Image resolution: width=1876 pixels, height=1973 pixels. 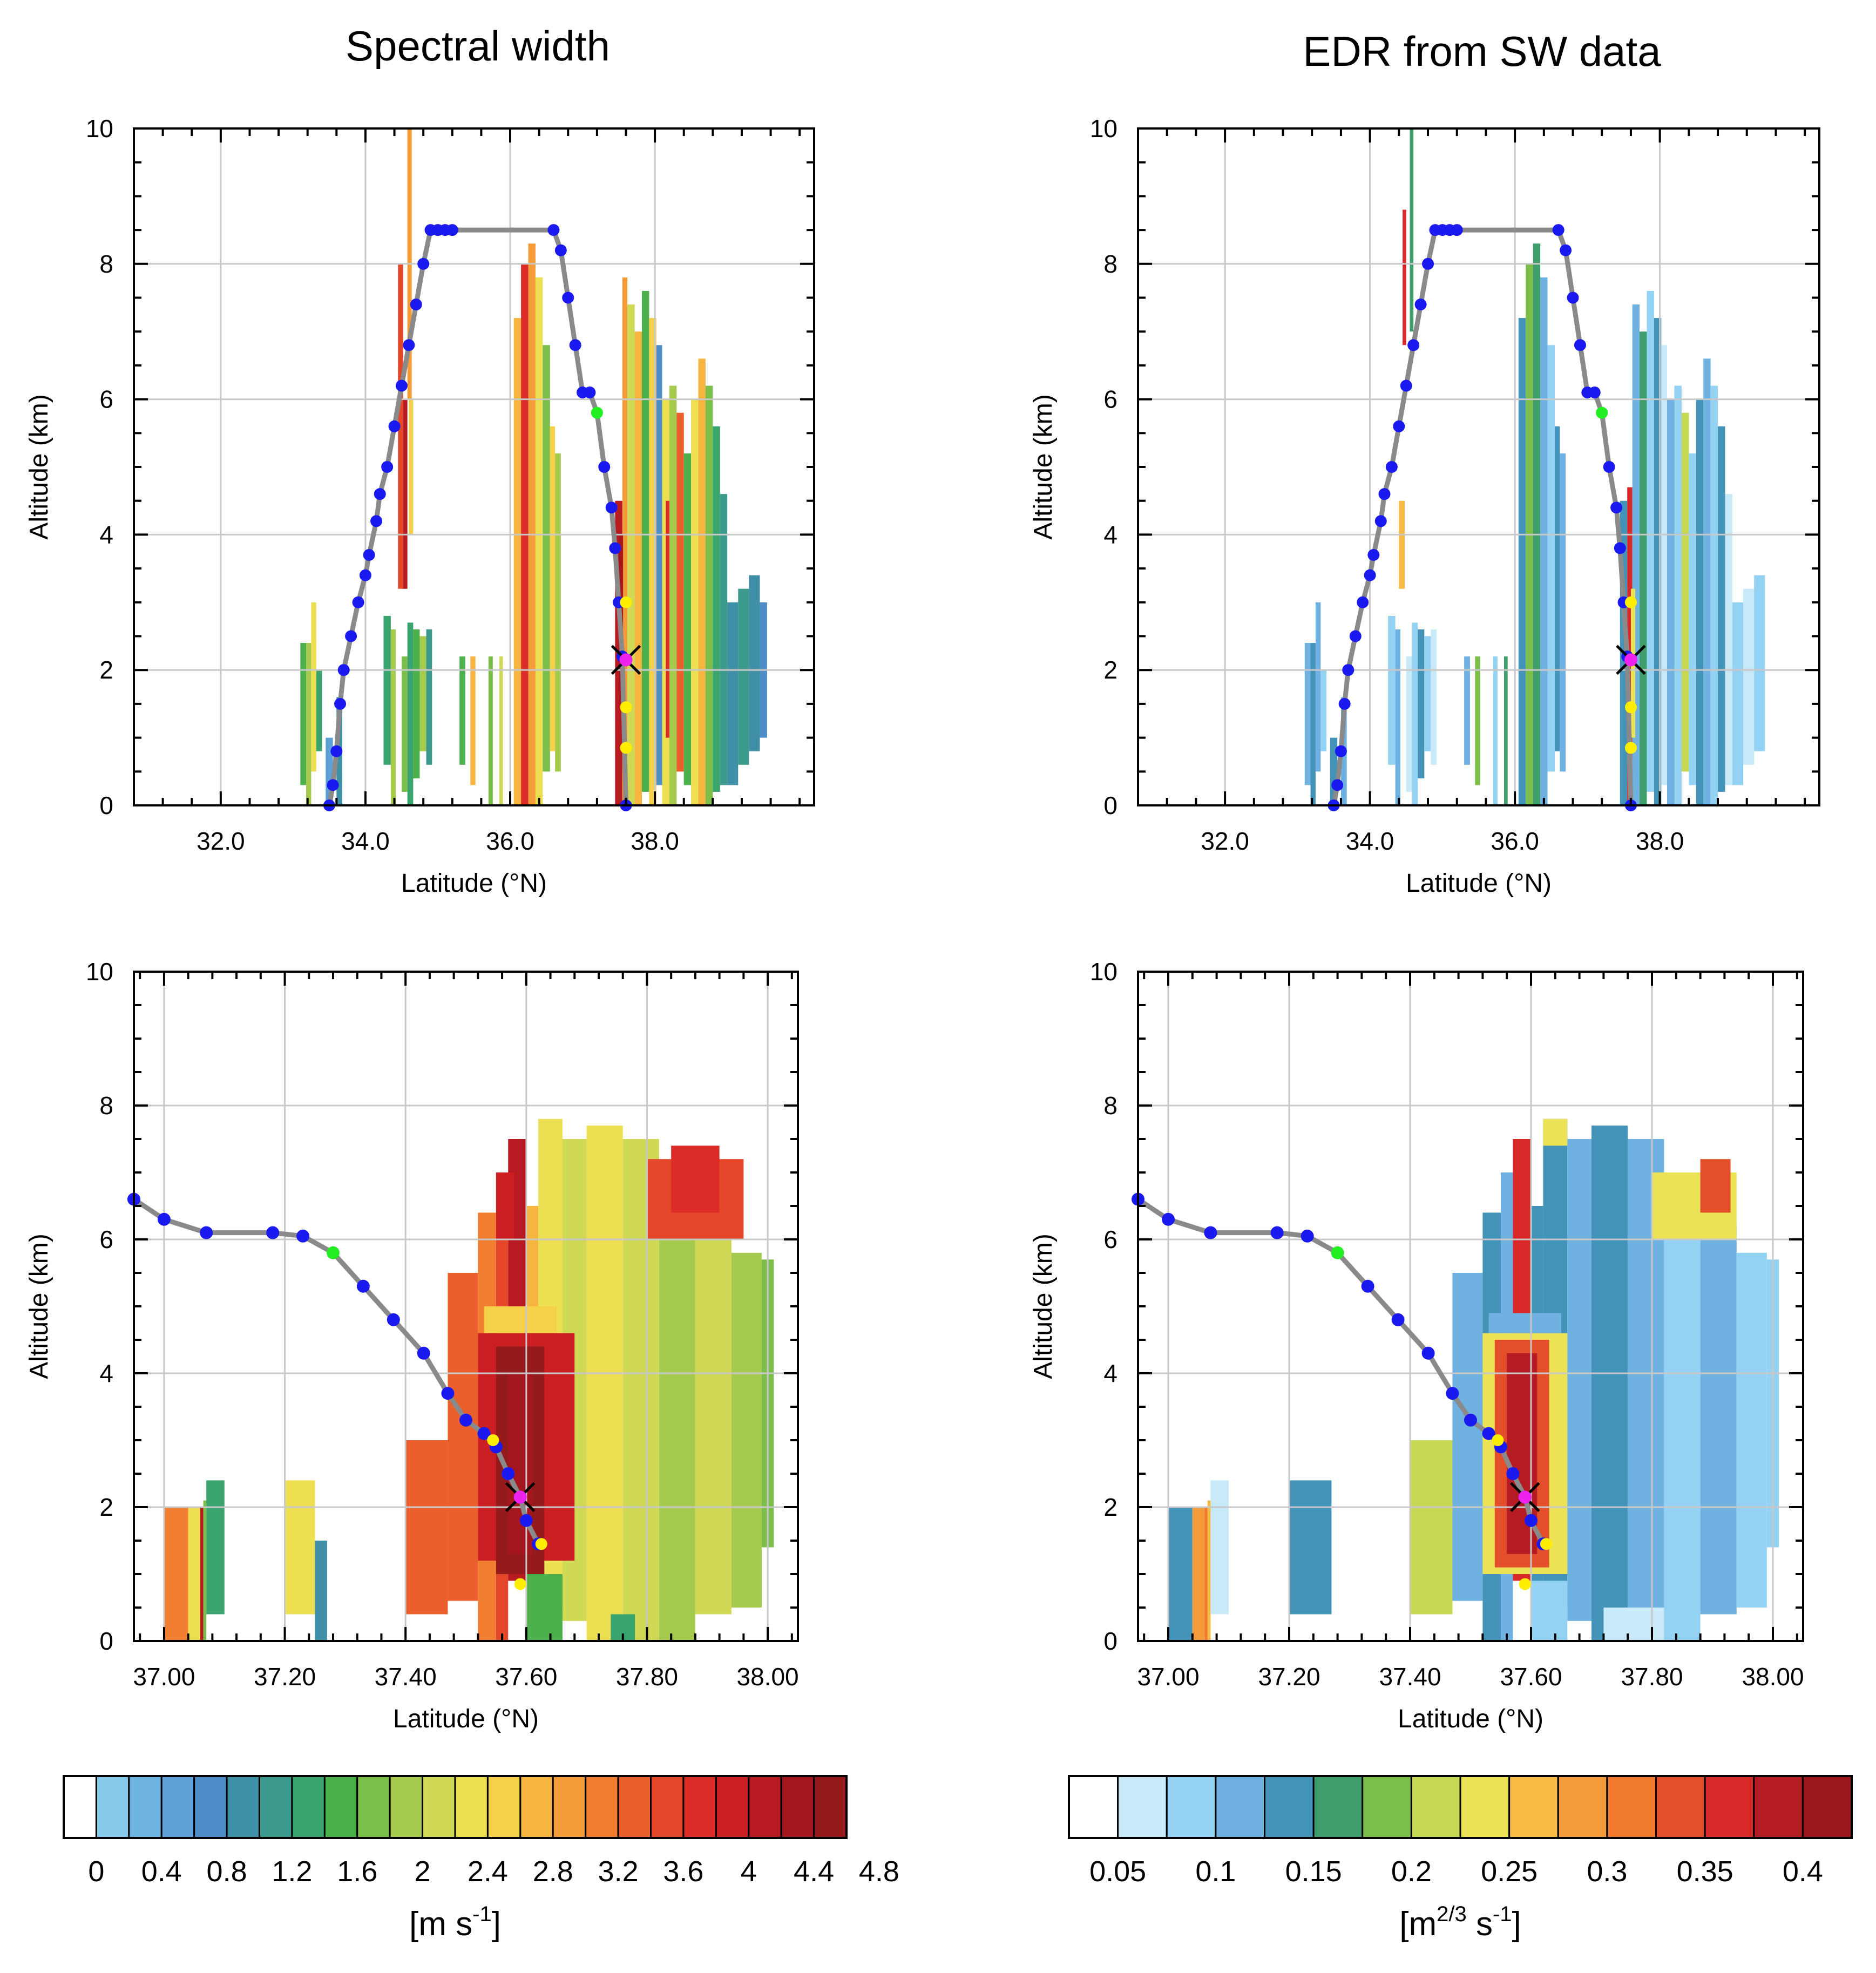 I want to click on colorbar-tick-label: 0, so click(x=96, y=1872).